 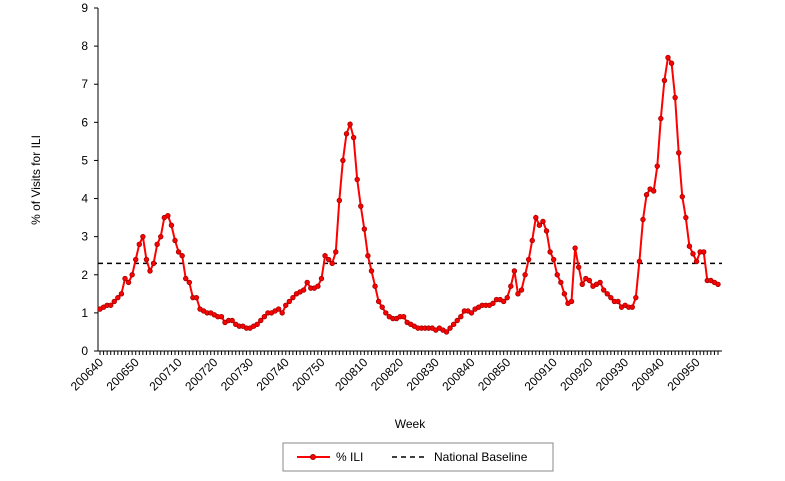 What do you see at coordinates (576, 374) in the screenshot?
I see `x-tick-label: 200920` at bounding box center [576, 374].